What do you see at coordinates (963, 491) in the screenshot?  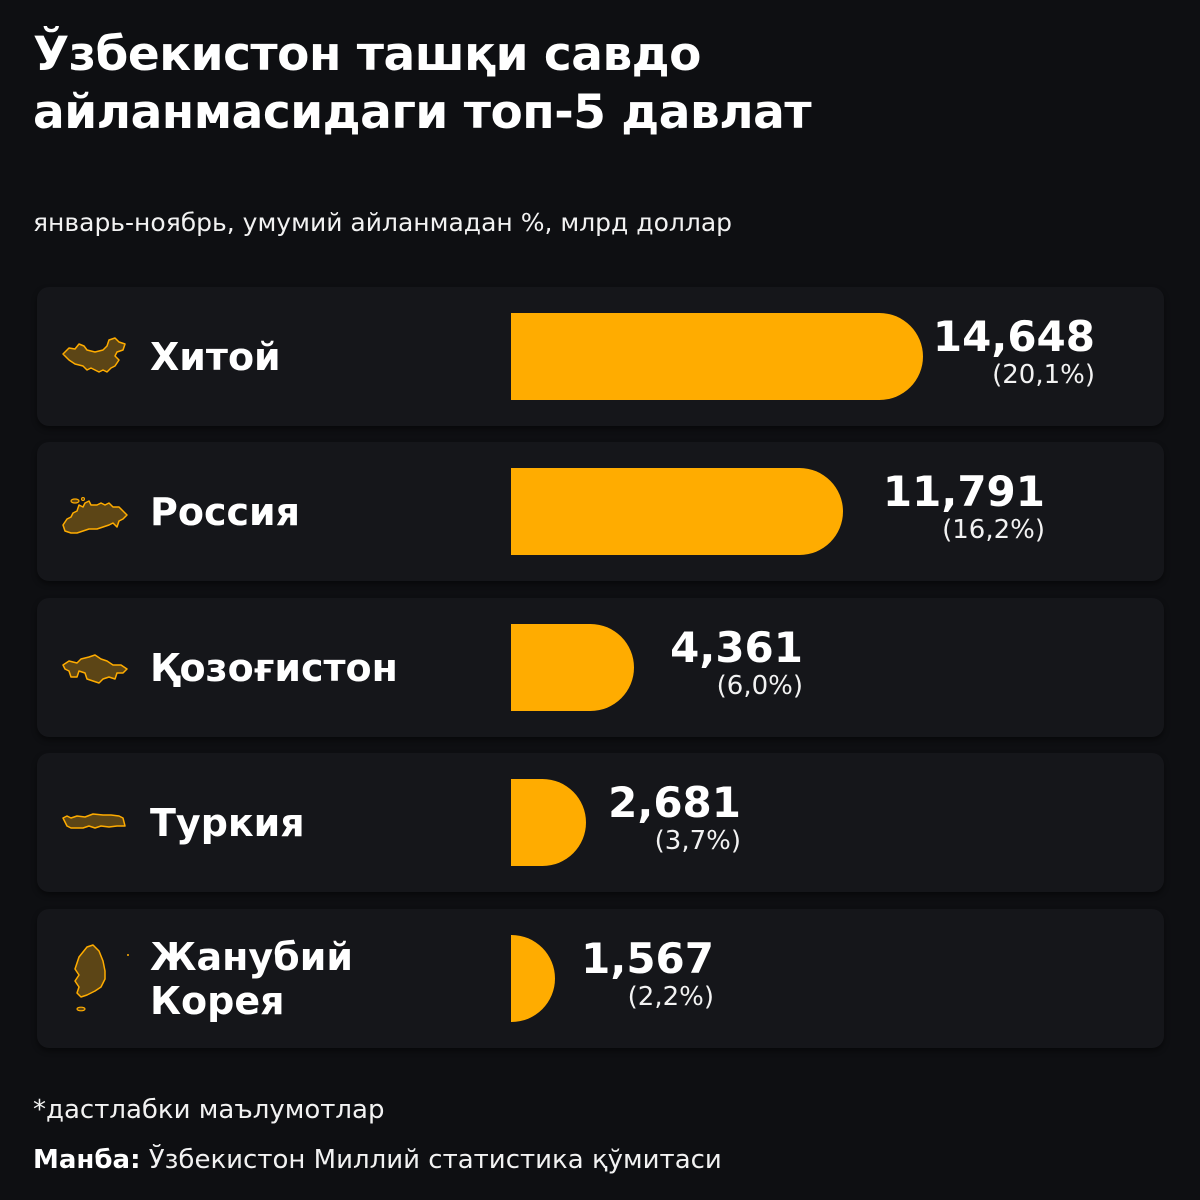 I see `trade-value: 11,791` at bounding box center [963, 491].